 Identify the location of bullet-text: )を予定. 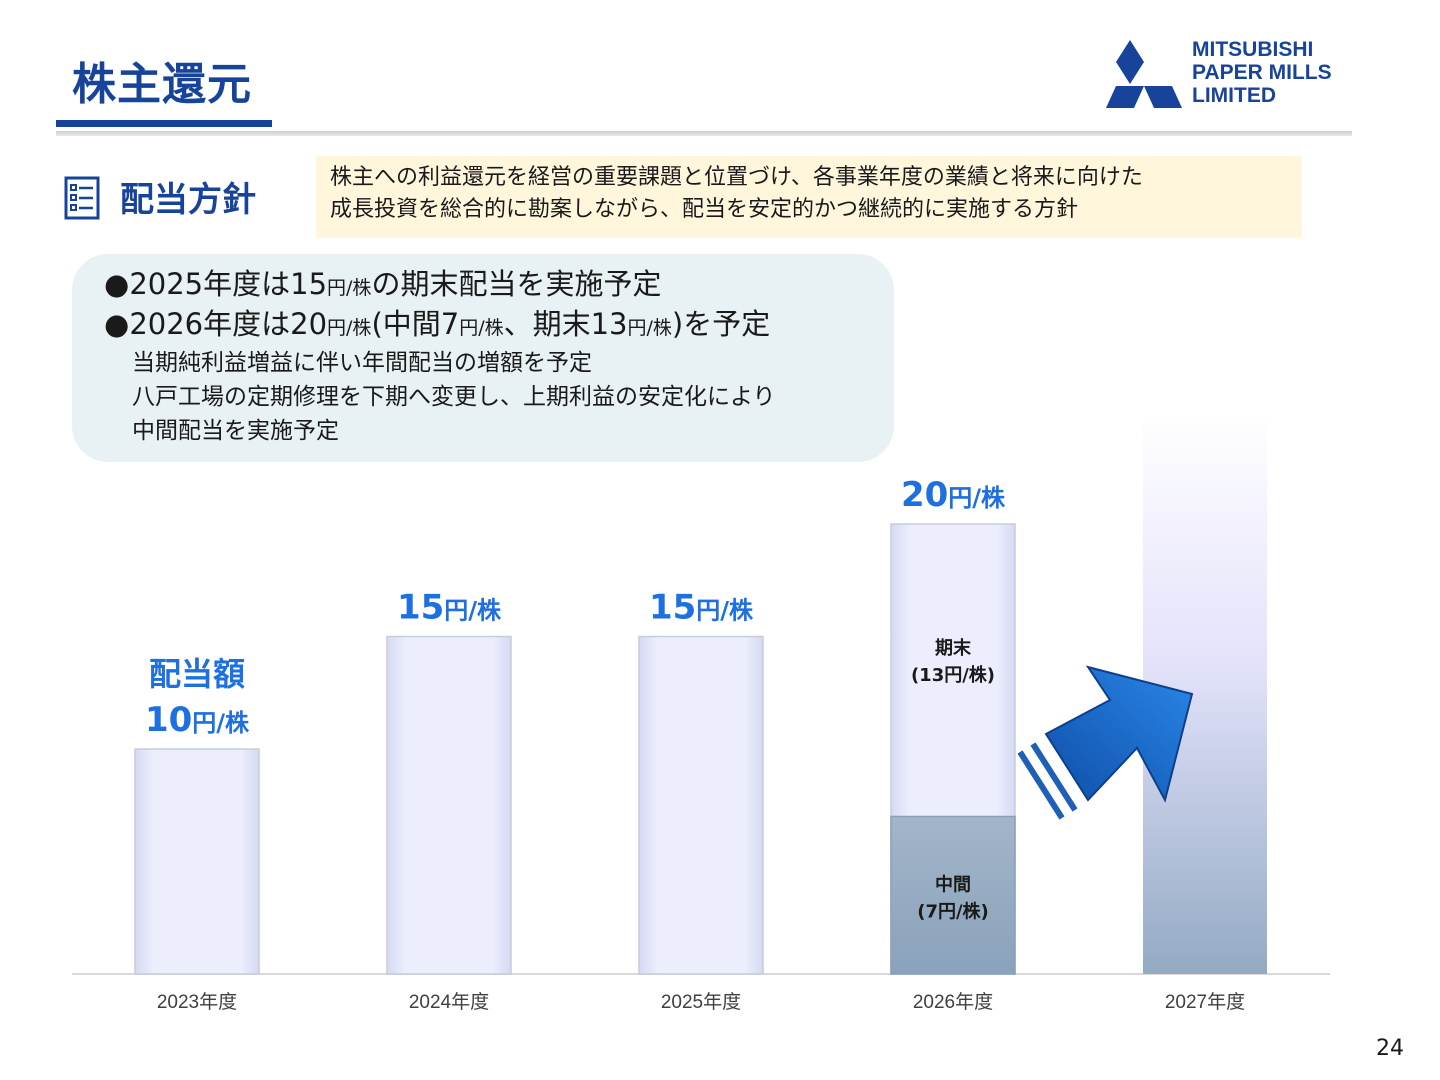
(721, 324).